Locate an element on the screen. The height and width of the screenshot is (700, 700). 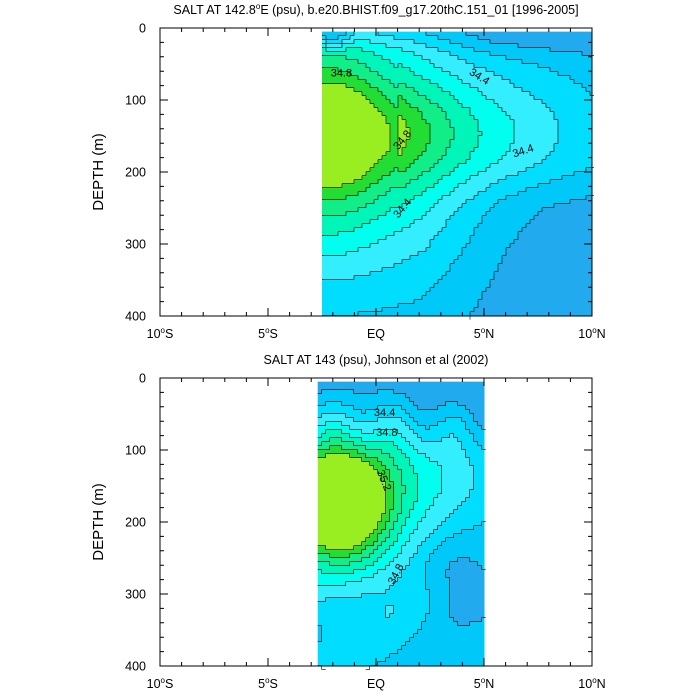
top-y-tick-label-1: 100 is located at coordinates (135, 101).